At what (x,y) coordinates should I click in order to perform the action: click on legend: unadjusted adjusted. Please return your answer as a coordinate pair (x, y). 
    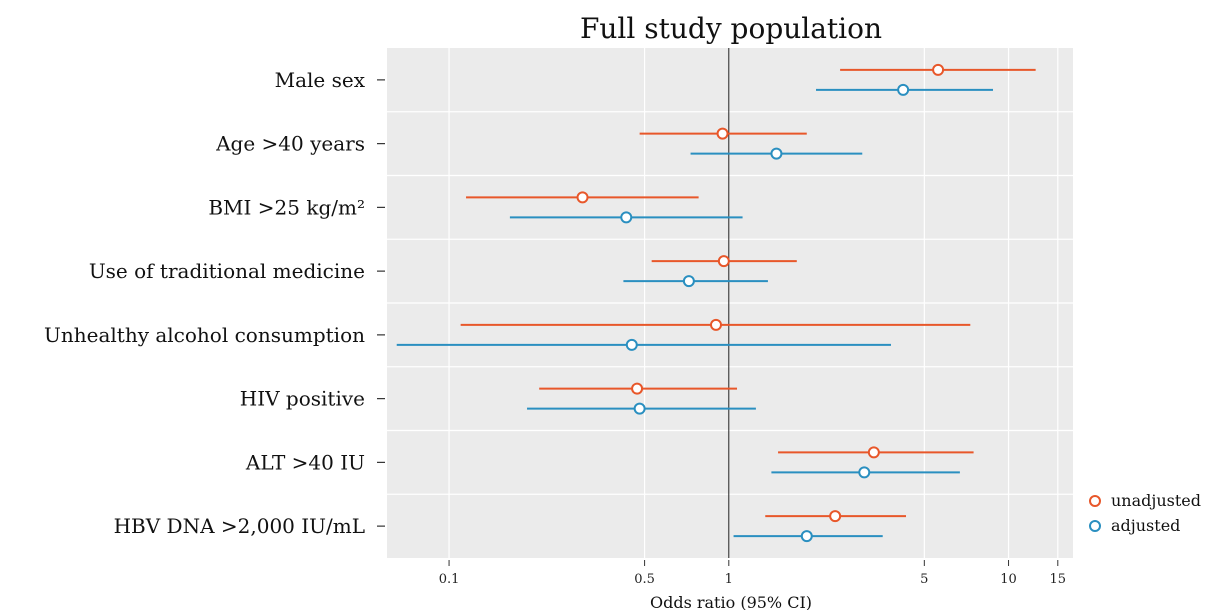
    Looking at the image, I should click on (1145, 513).